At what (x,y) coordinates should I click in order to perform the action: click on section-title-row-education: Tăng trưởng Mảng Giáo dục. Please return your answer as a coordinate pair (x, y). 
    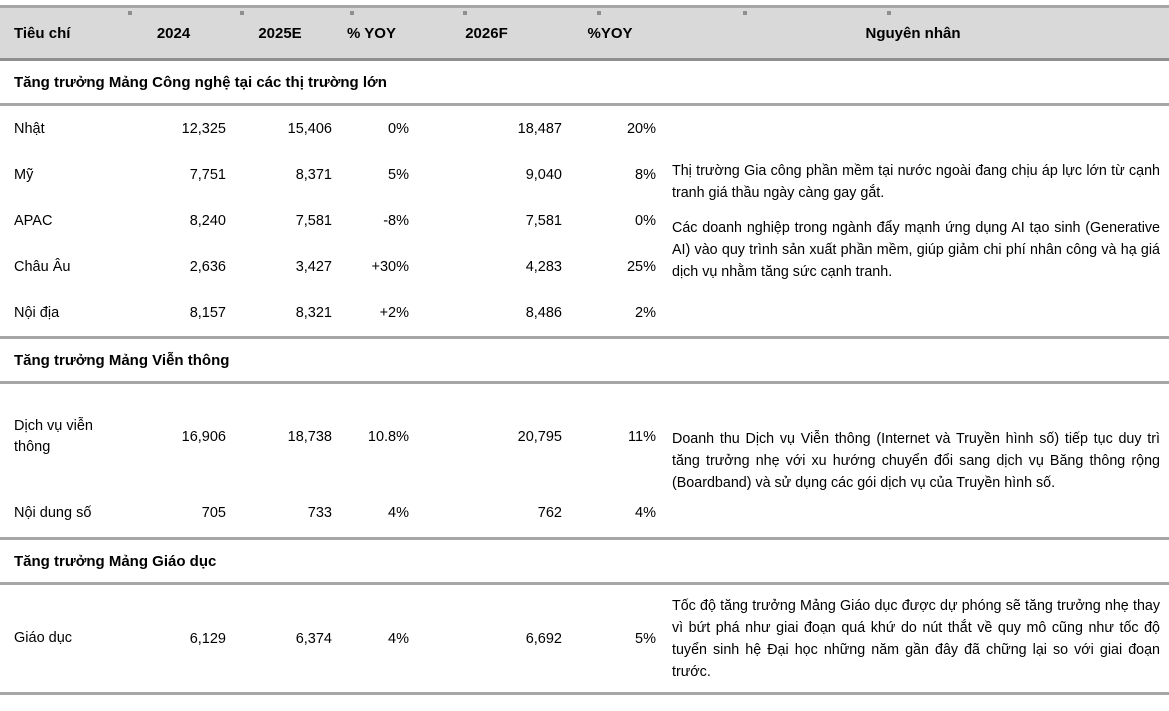
    Looking at the image, I should click on (584, 561).